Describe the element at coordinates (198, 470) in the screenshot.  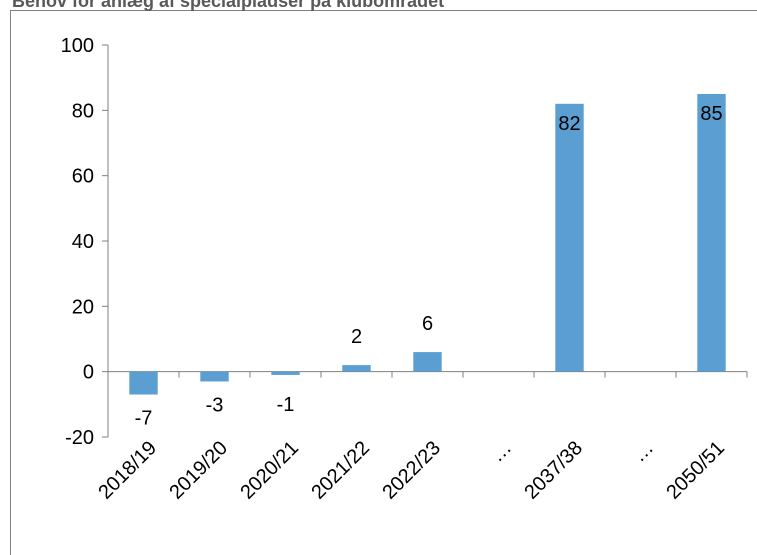
I see `x-tick-label: 2019/20` at that location.